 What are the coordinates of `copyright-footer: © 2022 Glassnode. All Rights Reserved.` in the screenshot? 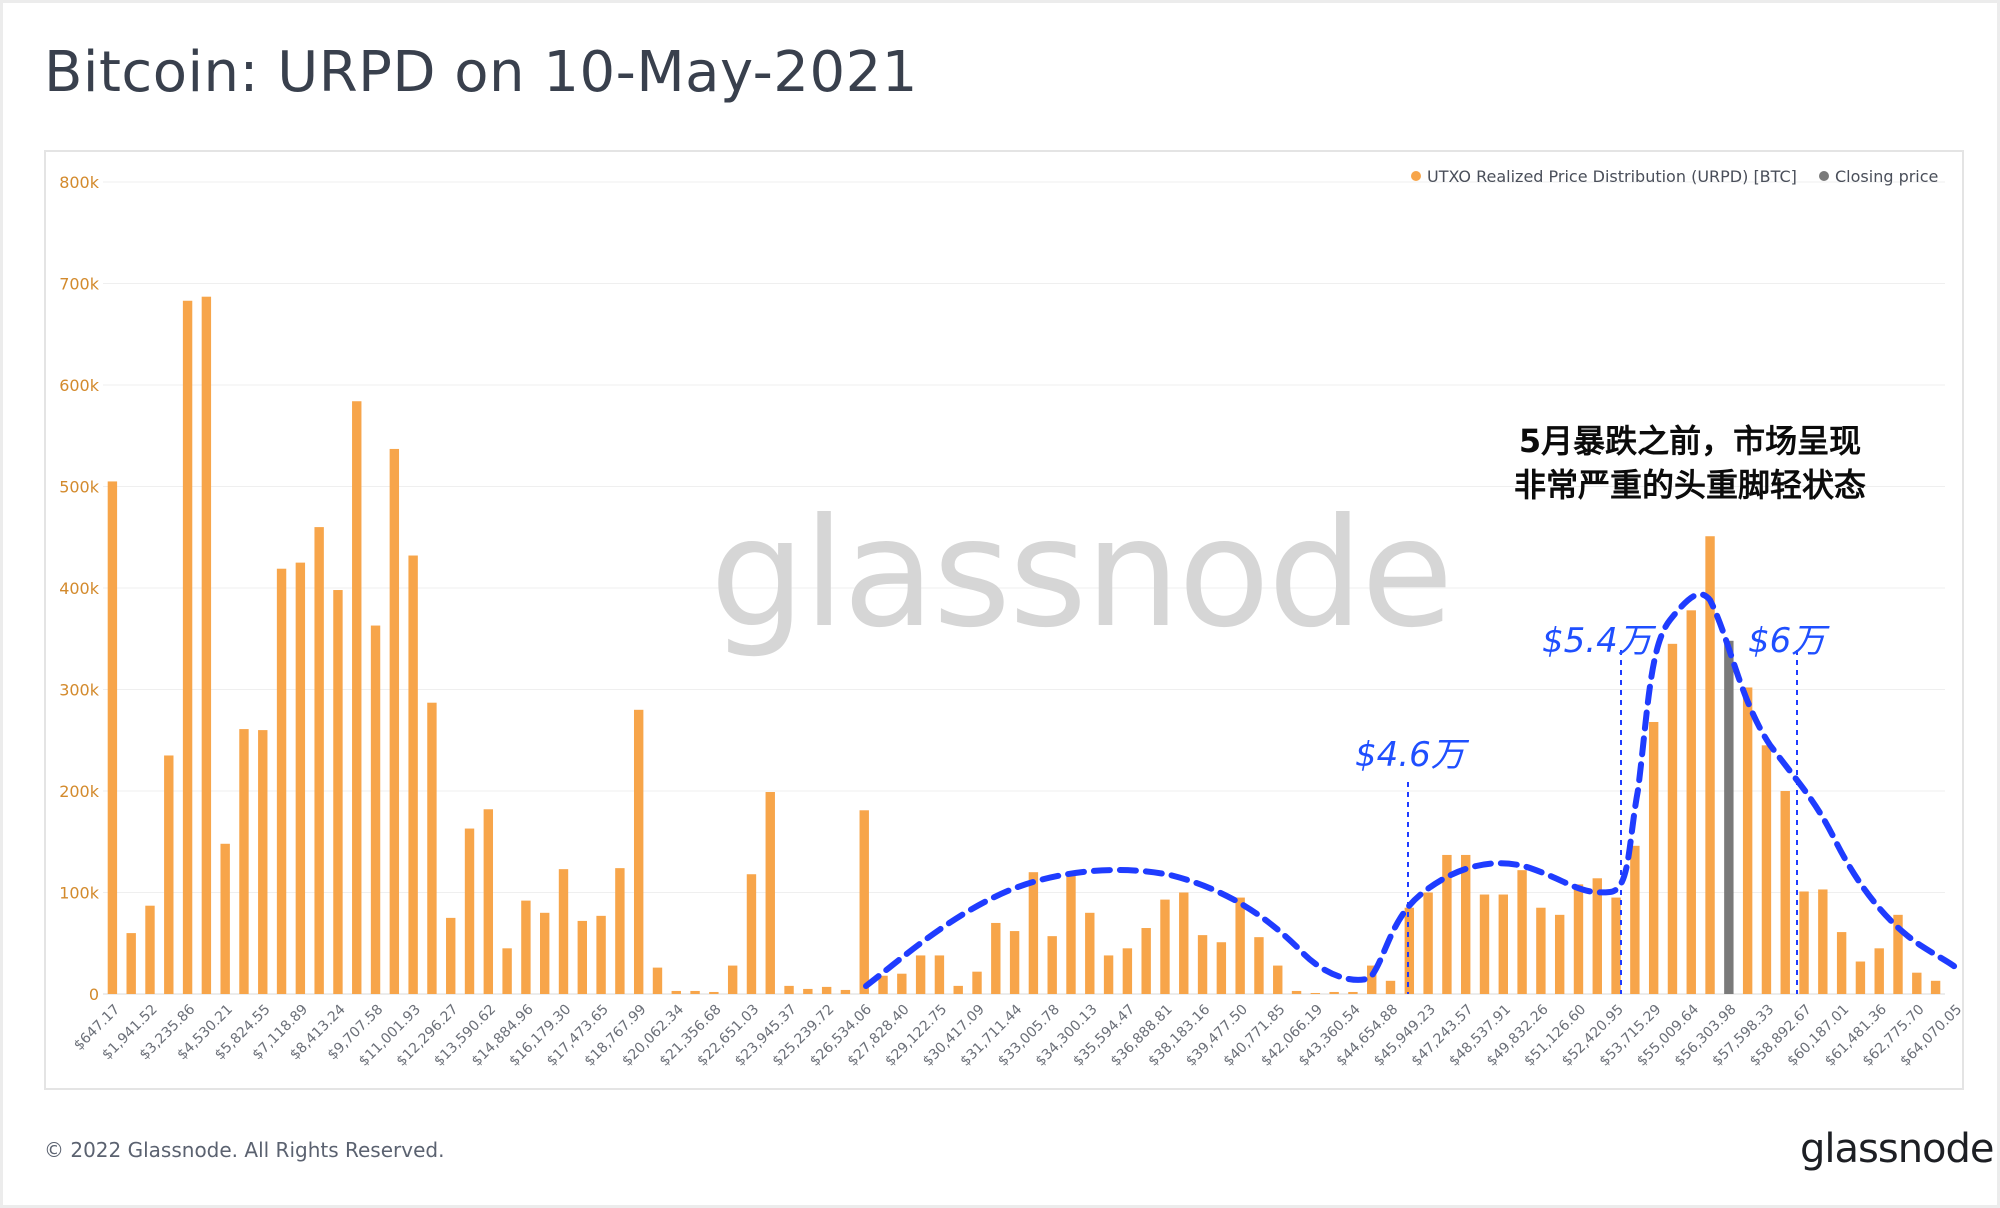 It's located at (244, 1150).